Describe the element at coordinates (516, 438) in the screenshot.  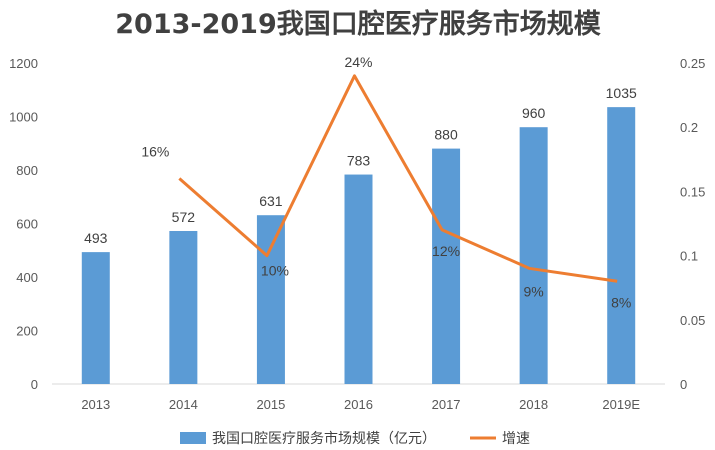
I see `legend-line-label: 增速` at that location.